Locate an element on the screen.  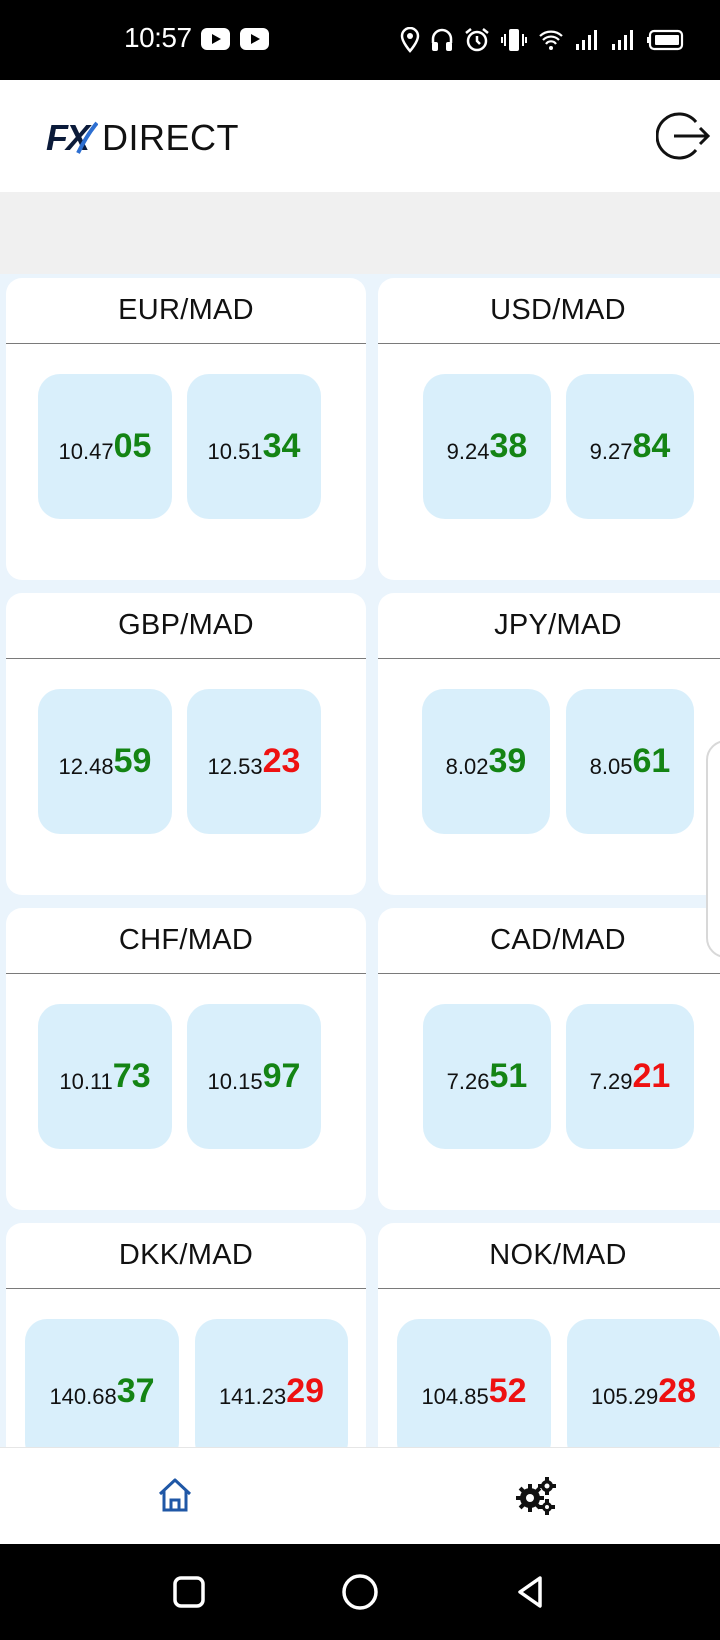
bid-quote: 8.02 39 is located at coordinates (486, 761).